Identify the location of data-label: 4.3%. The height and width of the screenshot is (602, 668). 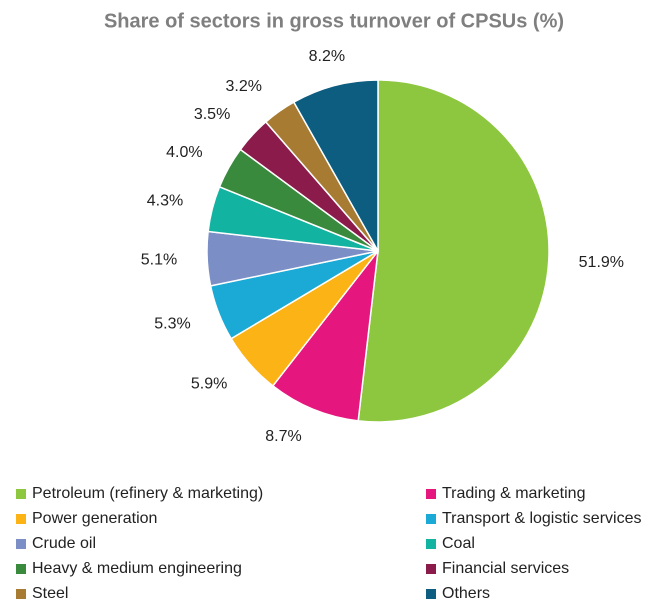
(165, 201).